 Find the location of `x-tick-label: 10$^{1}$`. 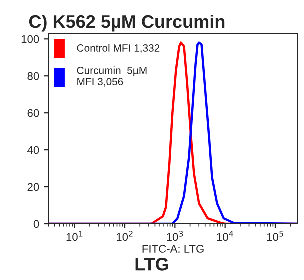

x-tick-label: 10$^{1}$ is located at coordinates (74, 236).